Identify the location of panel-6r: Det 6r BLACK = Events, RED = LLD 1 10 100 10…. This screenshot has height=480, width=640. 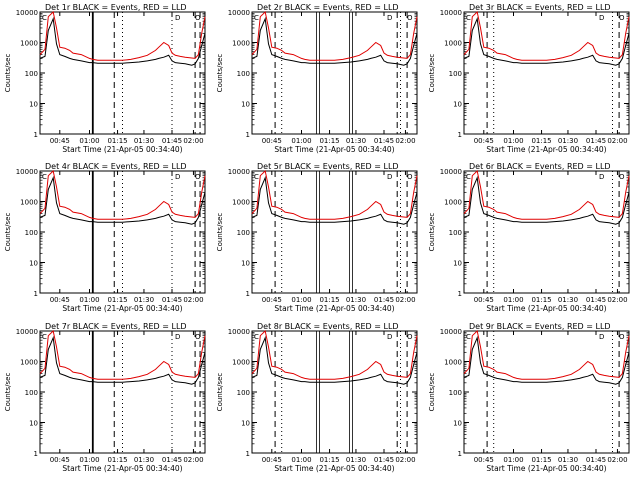
(529, 237).